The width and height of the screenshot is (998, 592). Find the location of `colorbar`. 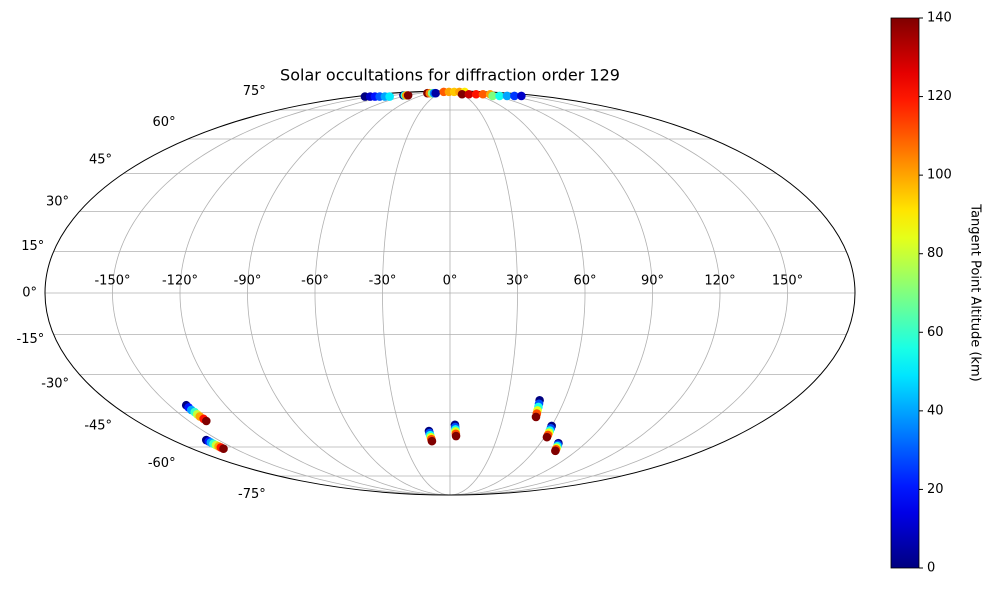

colorbar is located at coordinates (905, 293).